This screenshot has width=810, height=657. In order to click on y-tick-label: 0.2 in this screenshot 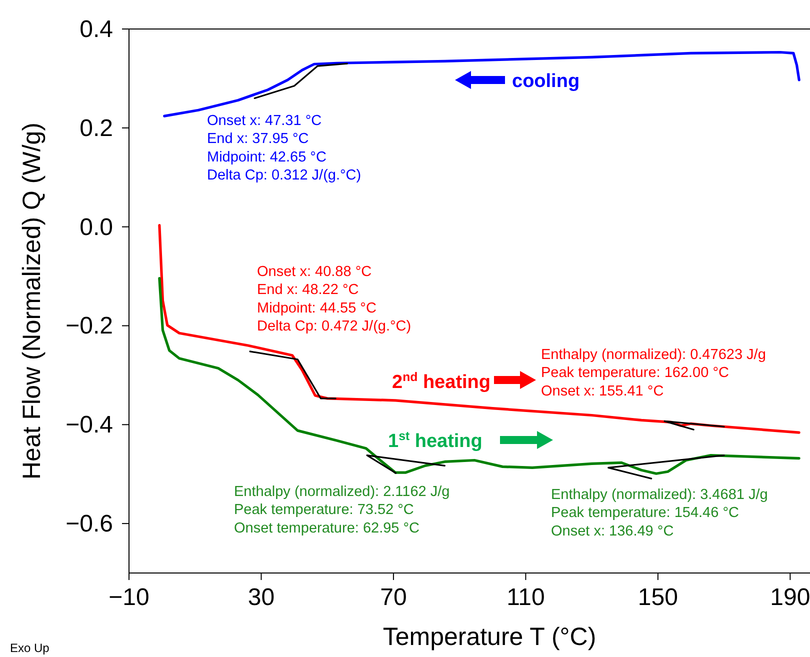, I will do `click(96, 128)`.